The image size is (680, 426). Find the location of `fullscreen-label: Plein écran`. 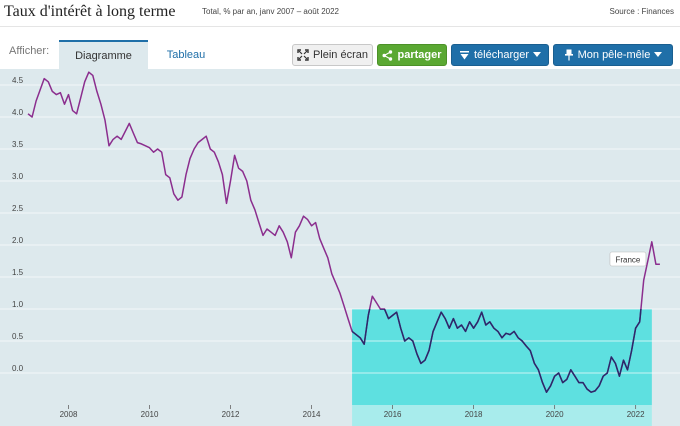

fullscreen-label: Plein écran is located at coordinates (340, 54).